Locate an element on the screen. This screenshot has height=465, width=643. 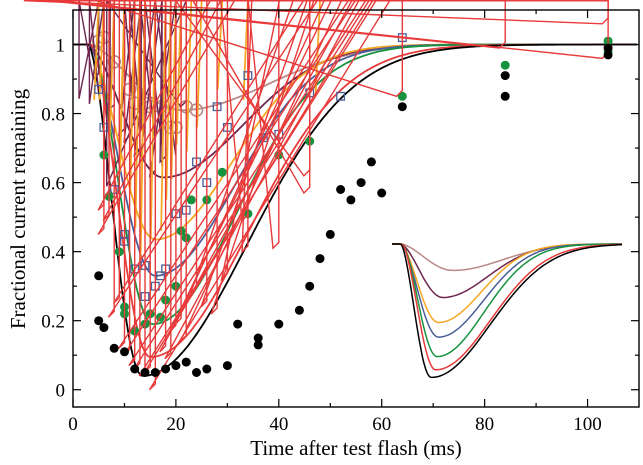
x-axis-title: Time after test flash (ms) is located at coordinates (356, 448).